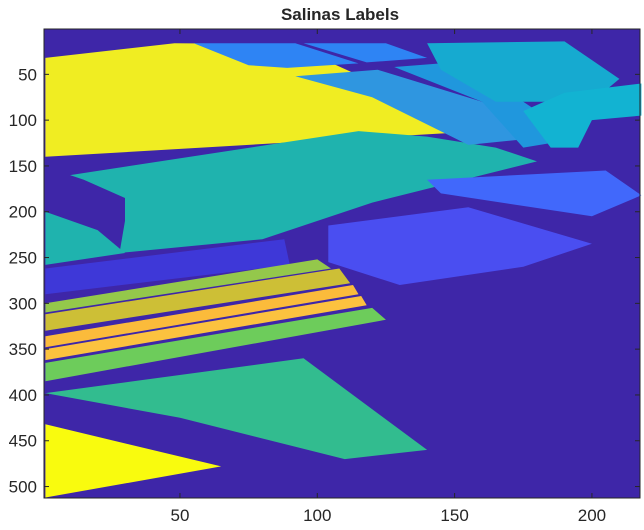 The height and width of the screenshot is (530, 644). Describe the element at coordinates (23, 120) in the screenshot. I see `y-tick-label: 100` at that location.